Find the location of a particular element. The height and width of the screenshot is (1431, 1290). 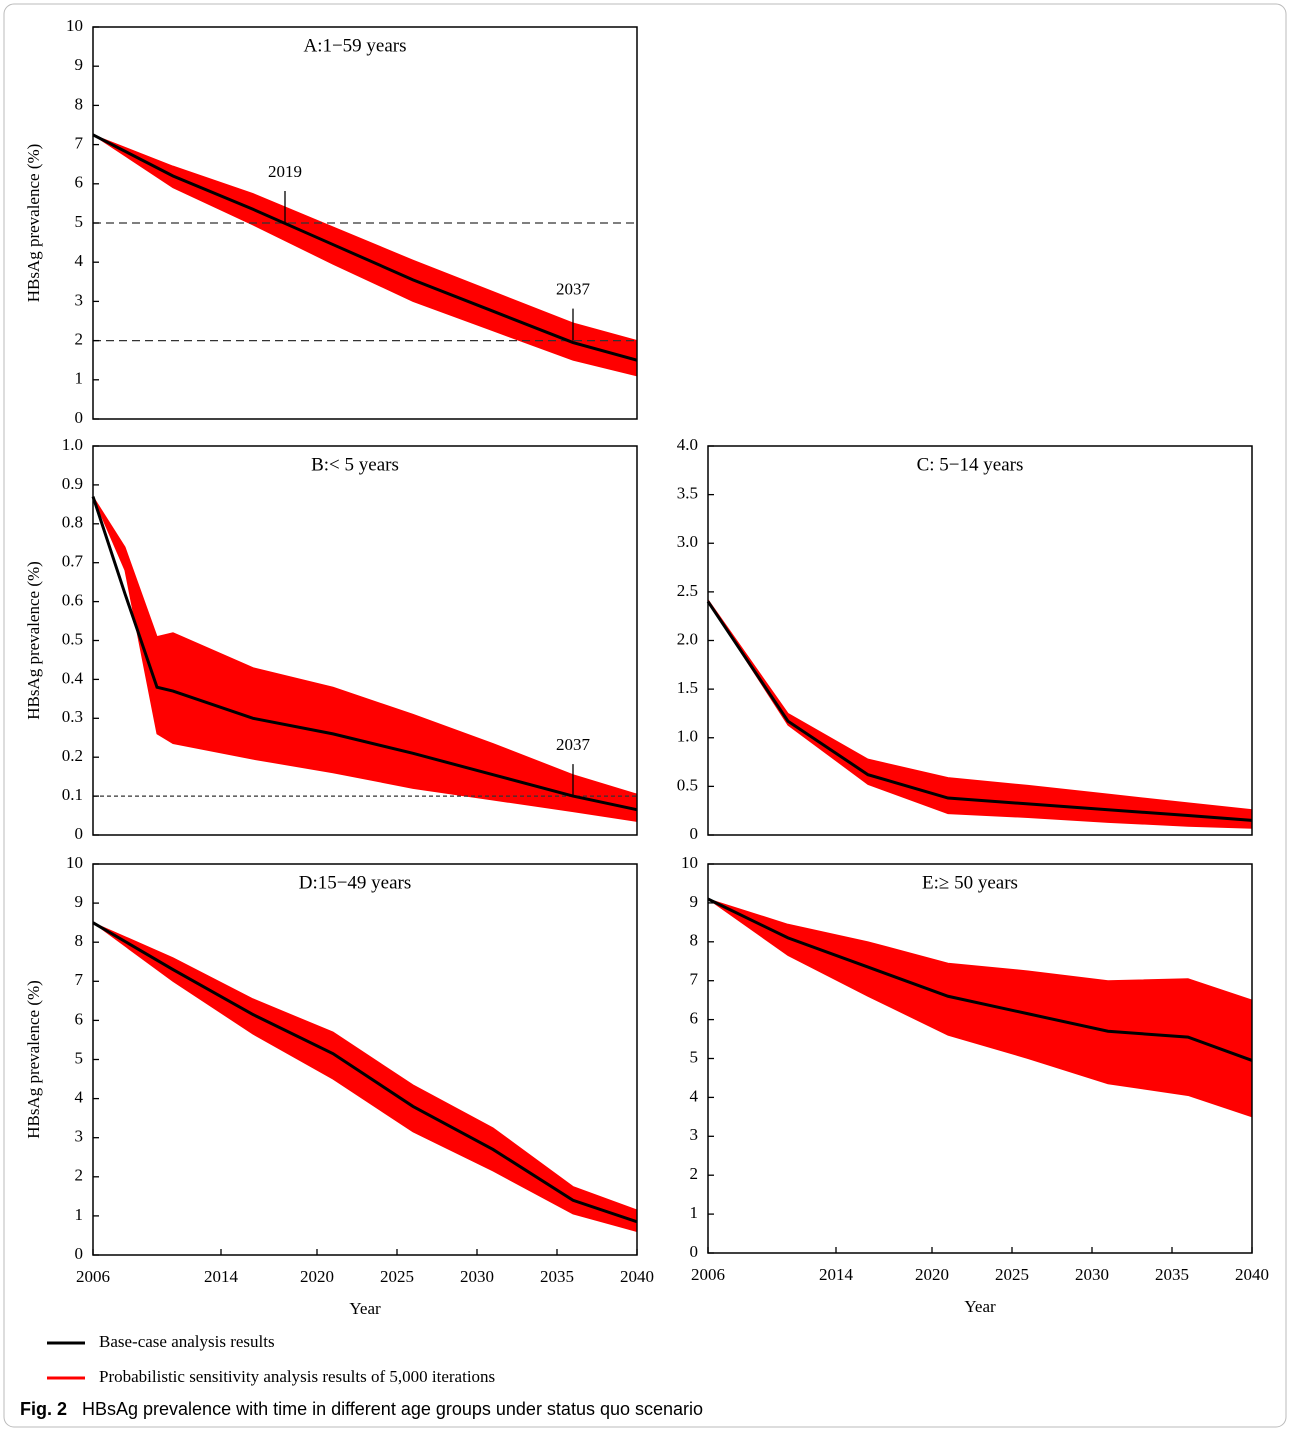

y-tick-label: 0.6 is located at coordinates (72, 600).